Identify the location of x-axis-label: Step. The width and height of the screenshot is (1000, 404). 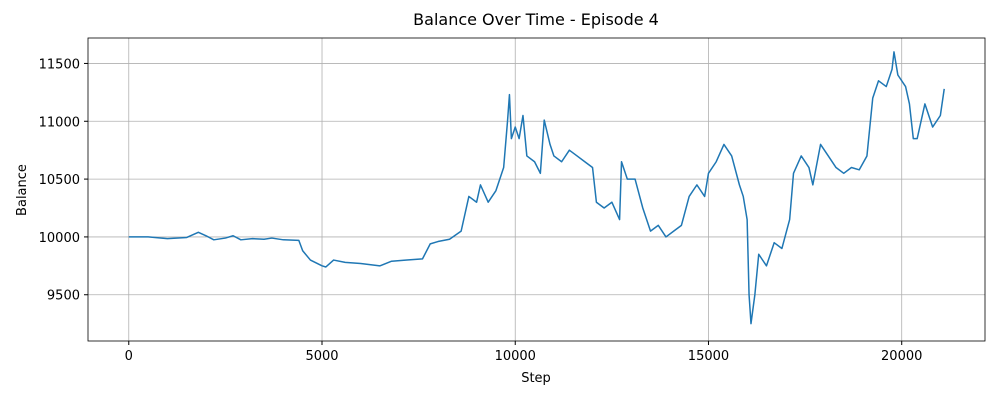
(536, 378).